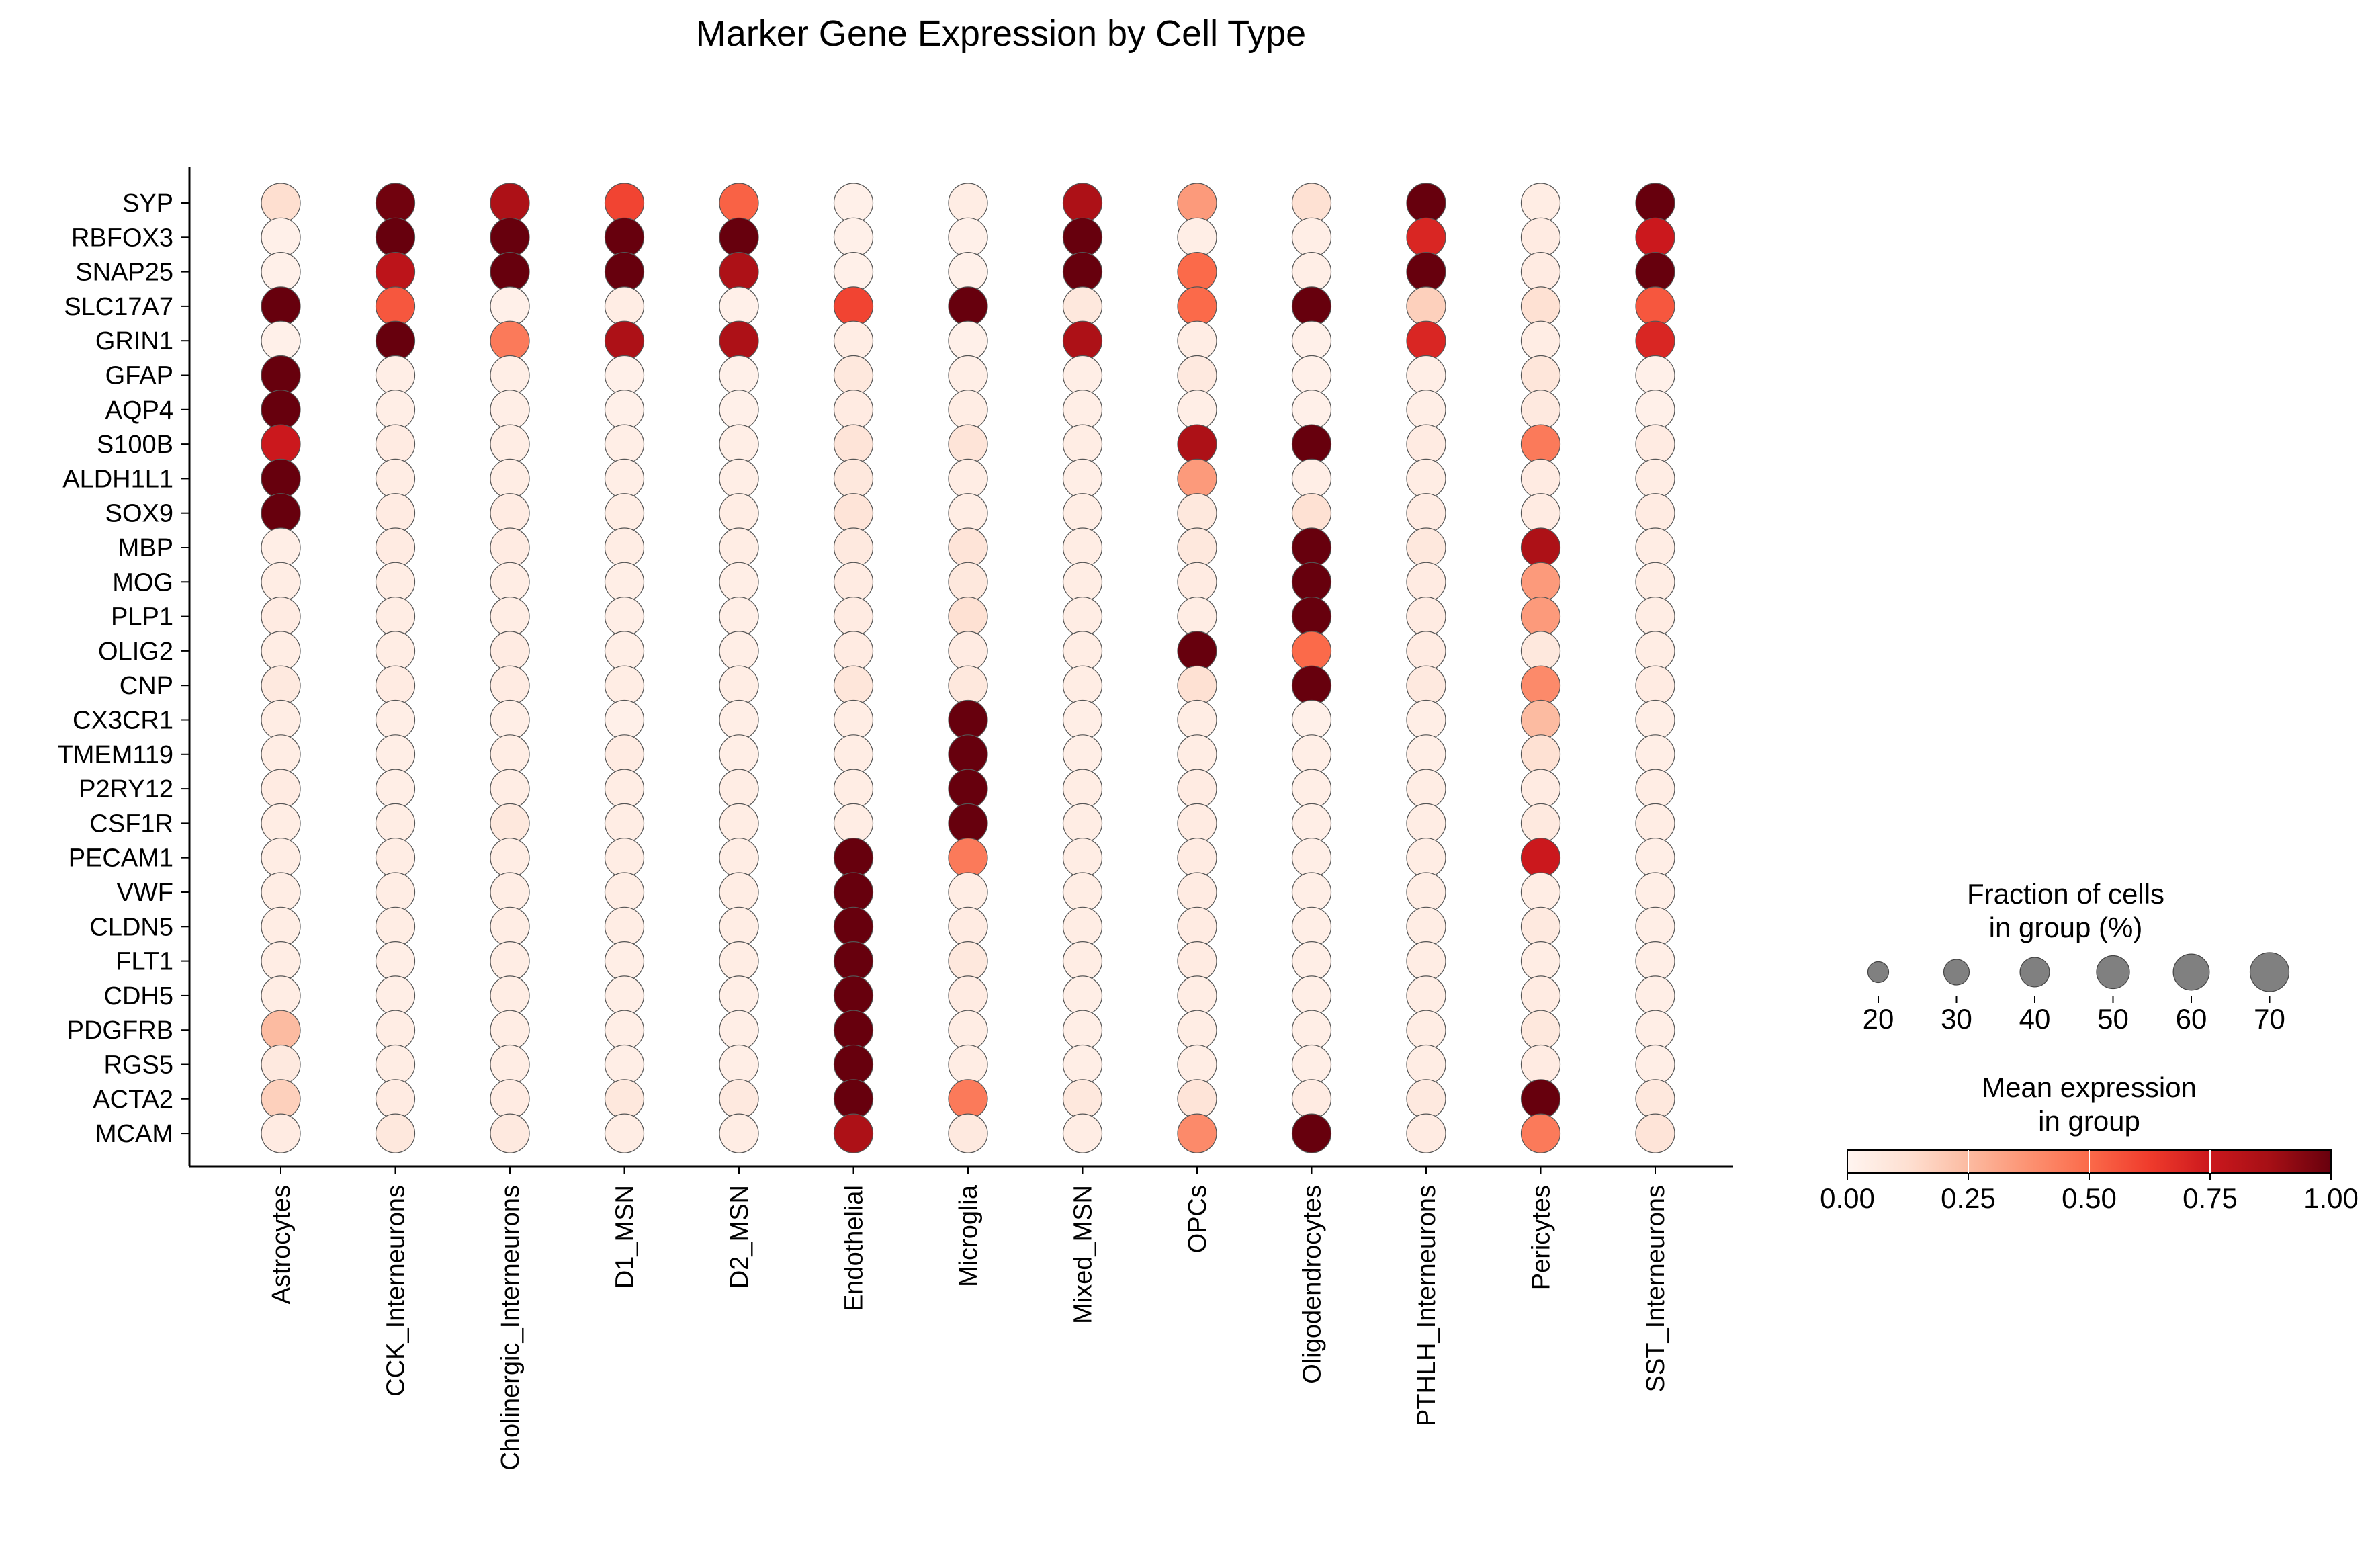 The height and width of the screenshot is (1568, 2374). What do you see at coordinates (1197, 582) in the screenshot?
I see `dot-mog-opcs` at bounding box center [1197, 582].